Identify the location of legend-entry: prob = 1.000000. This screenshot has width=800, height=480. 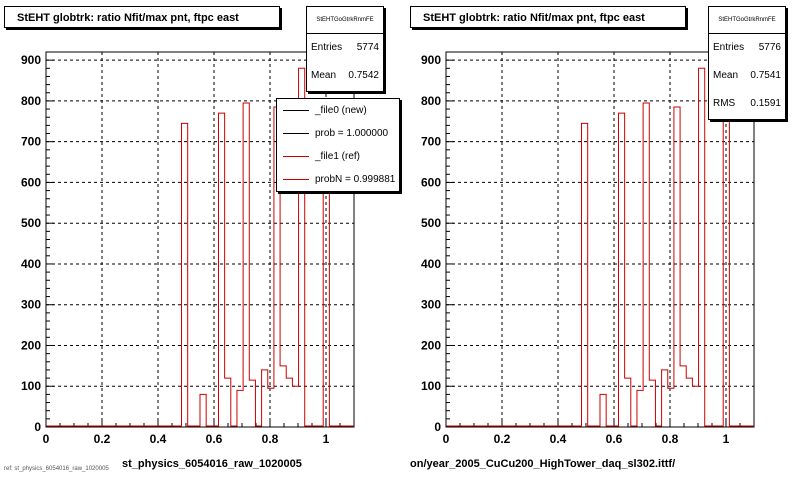
(338, 133).